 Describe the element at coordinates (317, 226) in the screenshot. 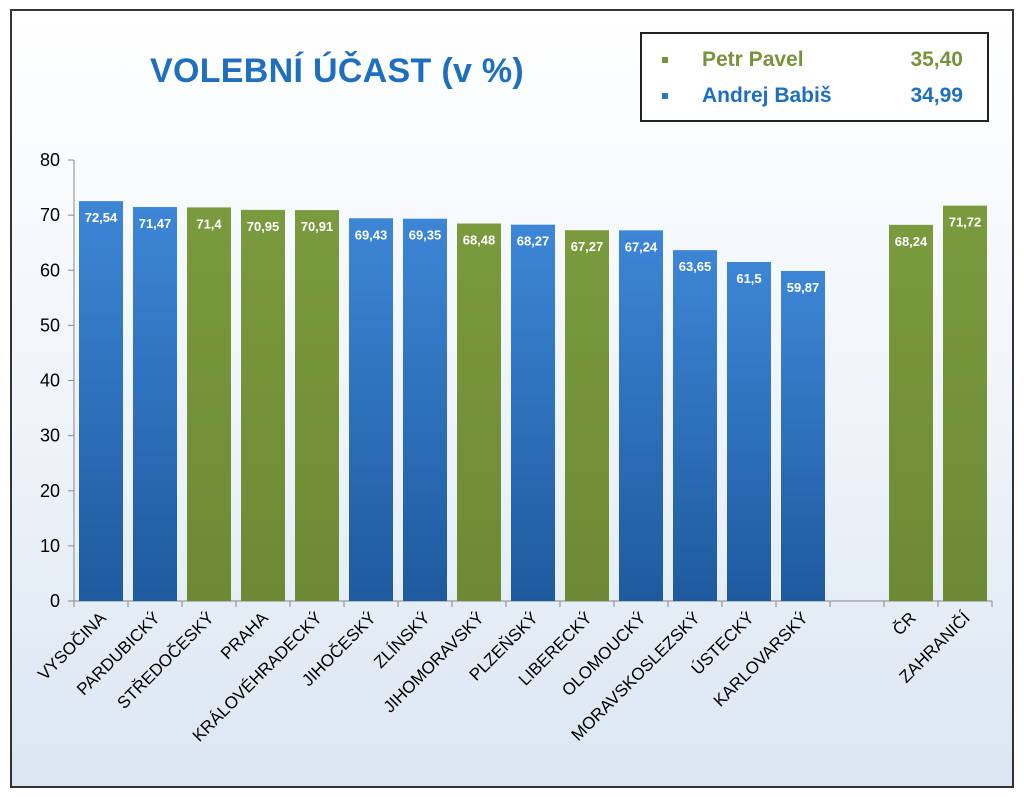

I see `bar-value-label: 70,91` at that location.